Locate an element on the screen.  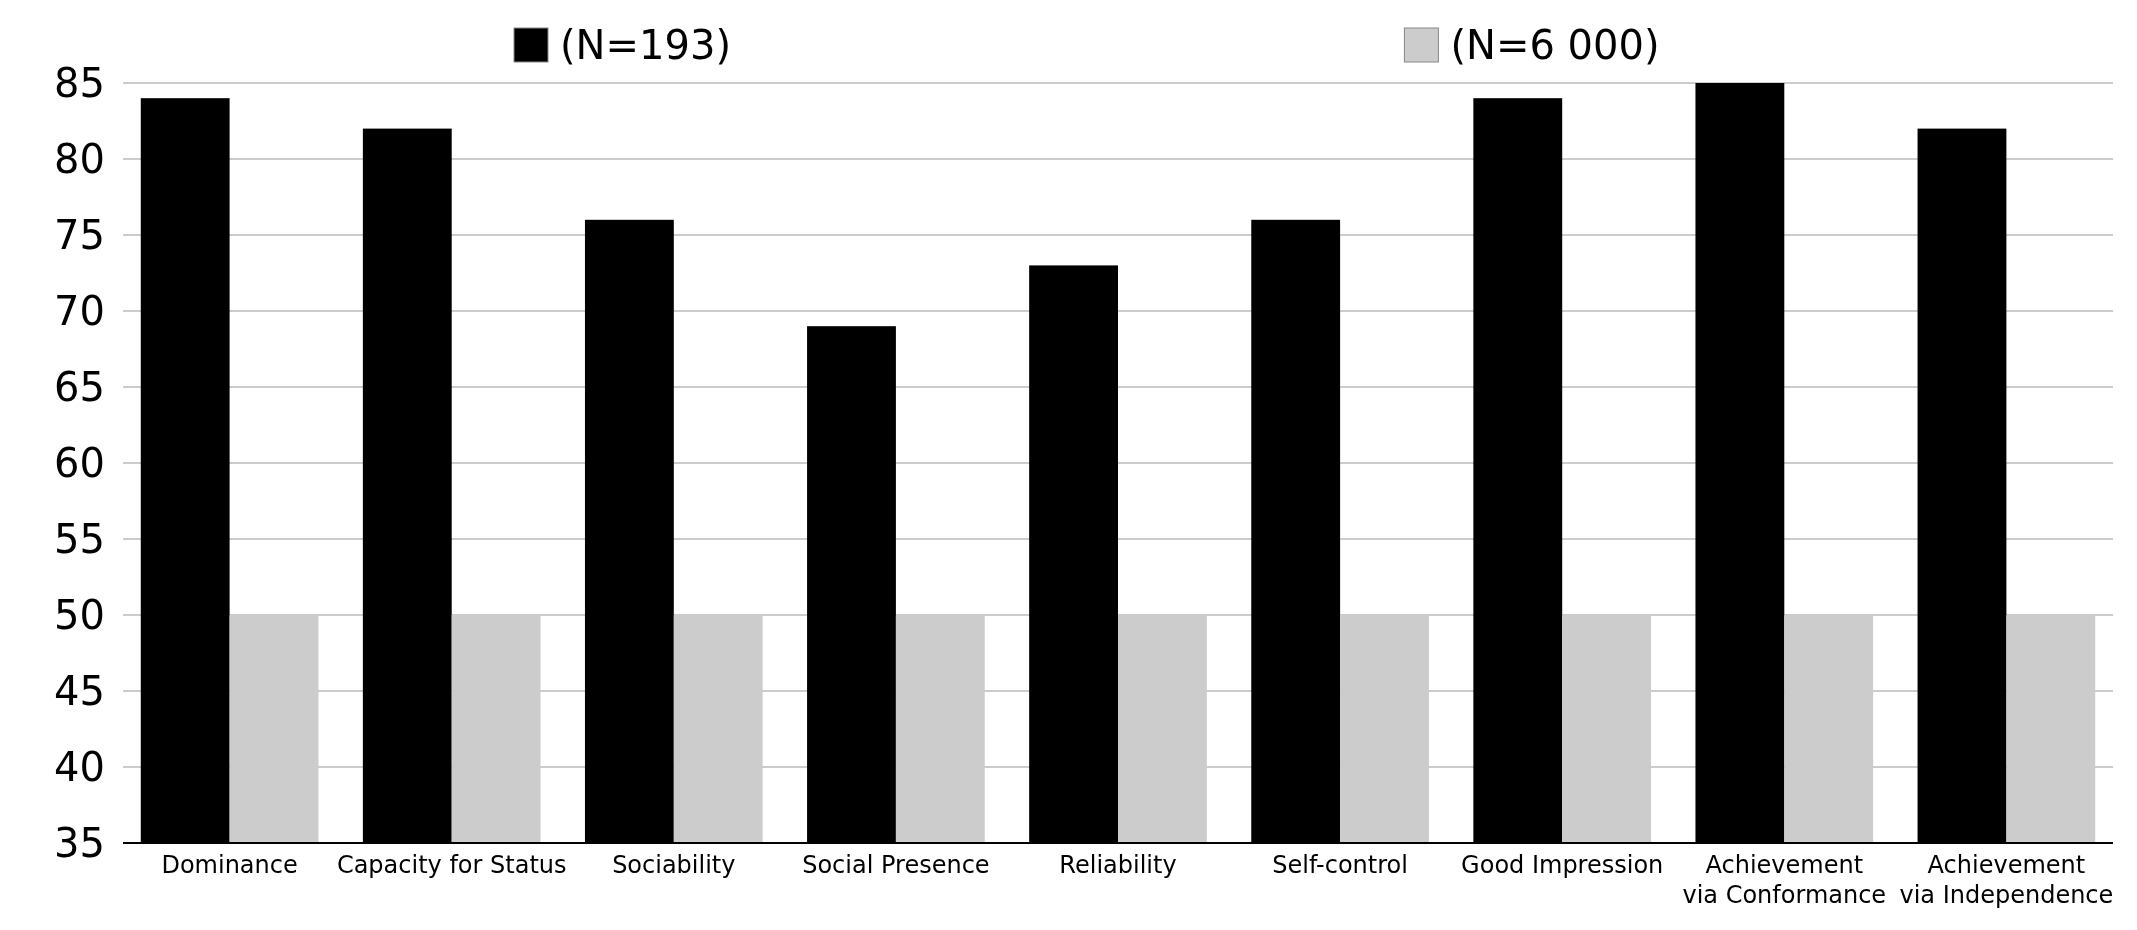
x-tick-label: Social Presence is located at coordinates (896, 865).